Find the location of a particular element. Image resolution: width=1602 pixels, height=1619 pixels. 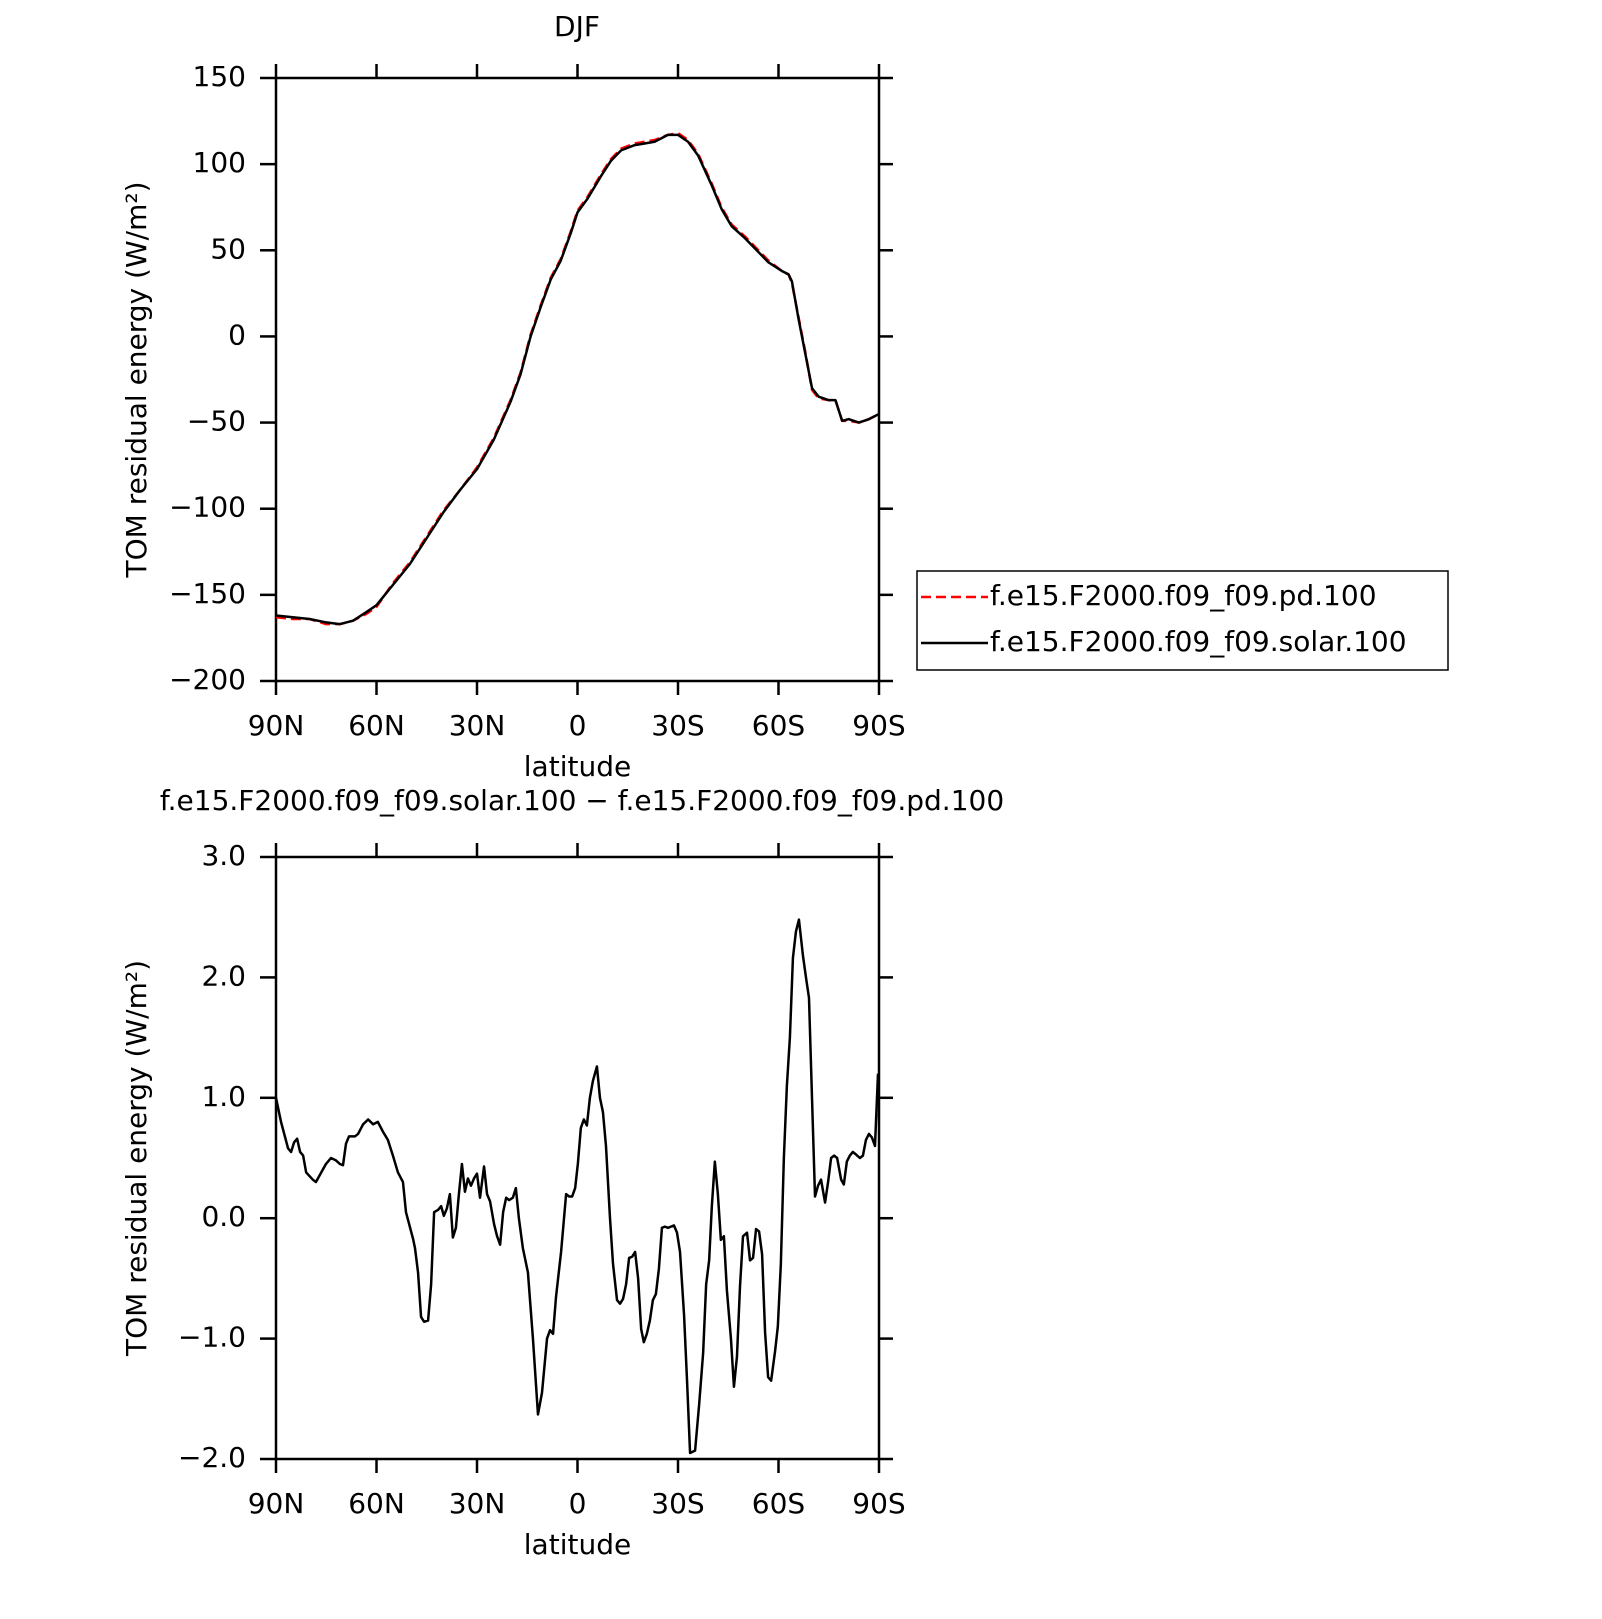

y-tick-label: 3.0 is located at coordinates (223, 855).